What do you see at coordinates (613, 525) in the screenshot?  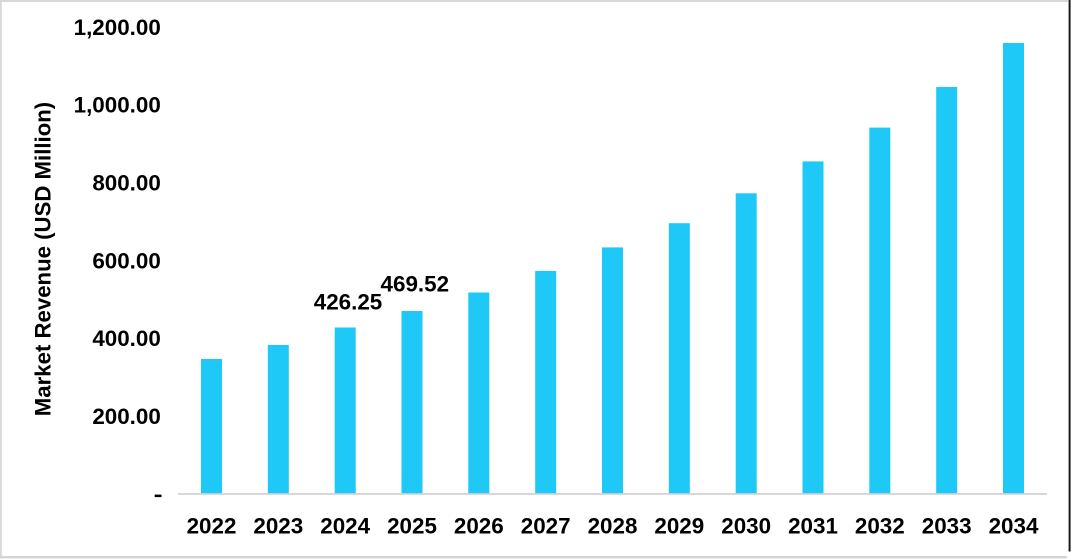 I see `svg-text: 2028` at bounding box center [613, 525].